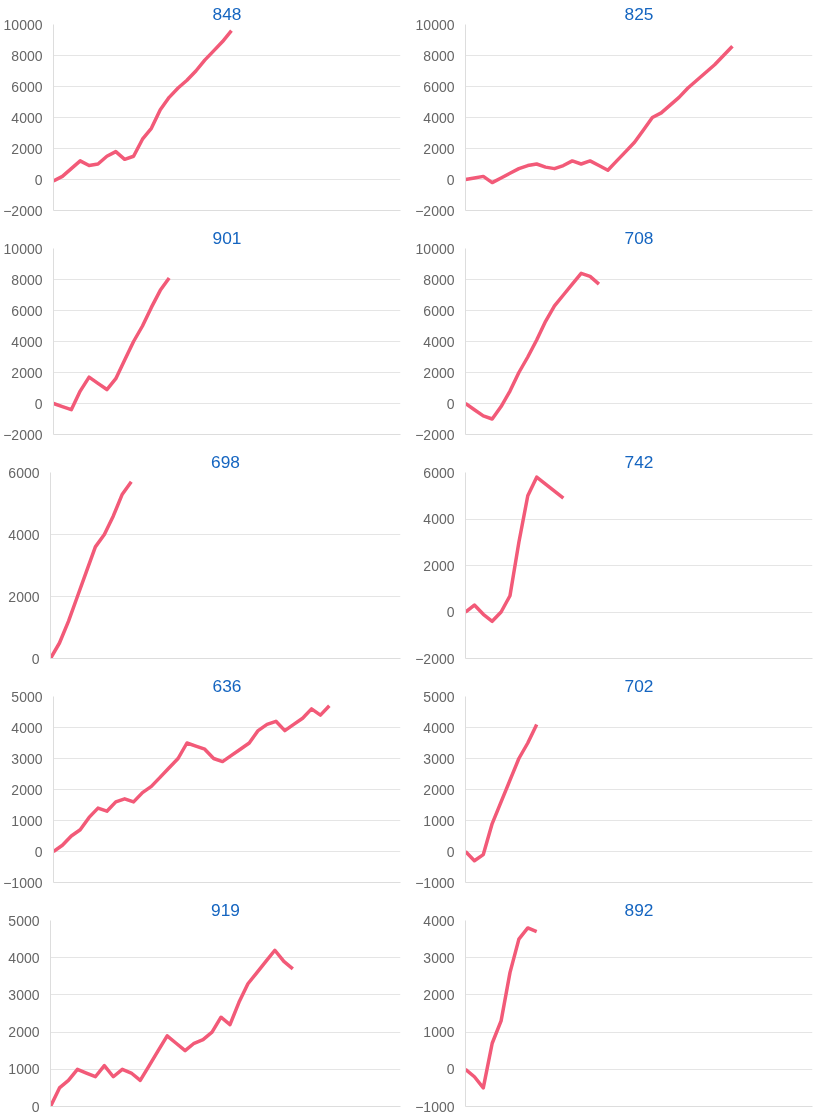 The width and height of the screenshot is (825, 1120). What do you see at coordinates (227, 685) in the screenshot?
I see `chart-title: 636` at bounding box center [227, 685].